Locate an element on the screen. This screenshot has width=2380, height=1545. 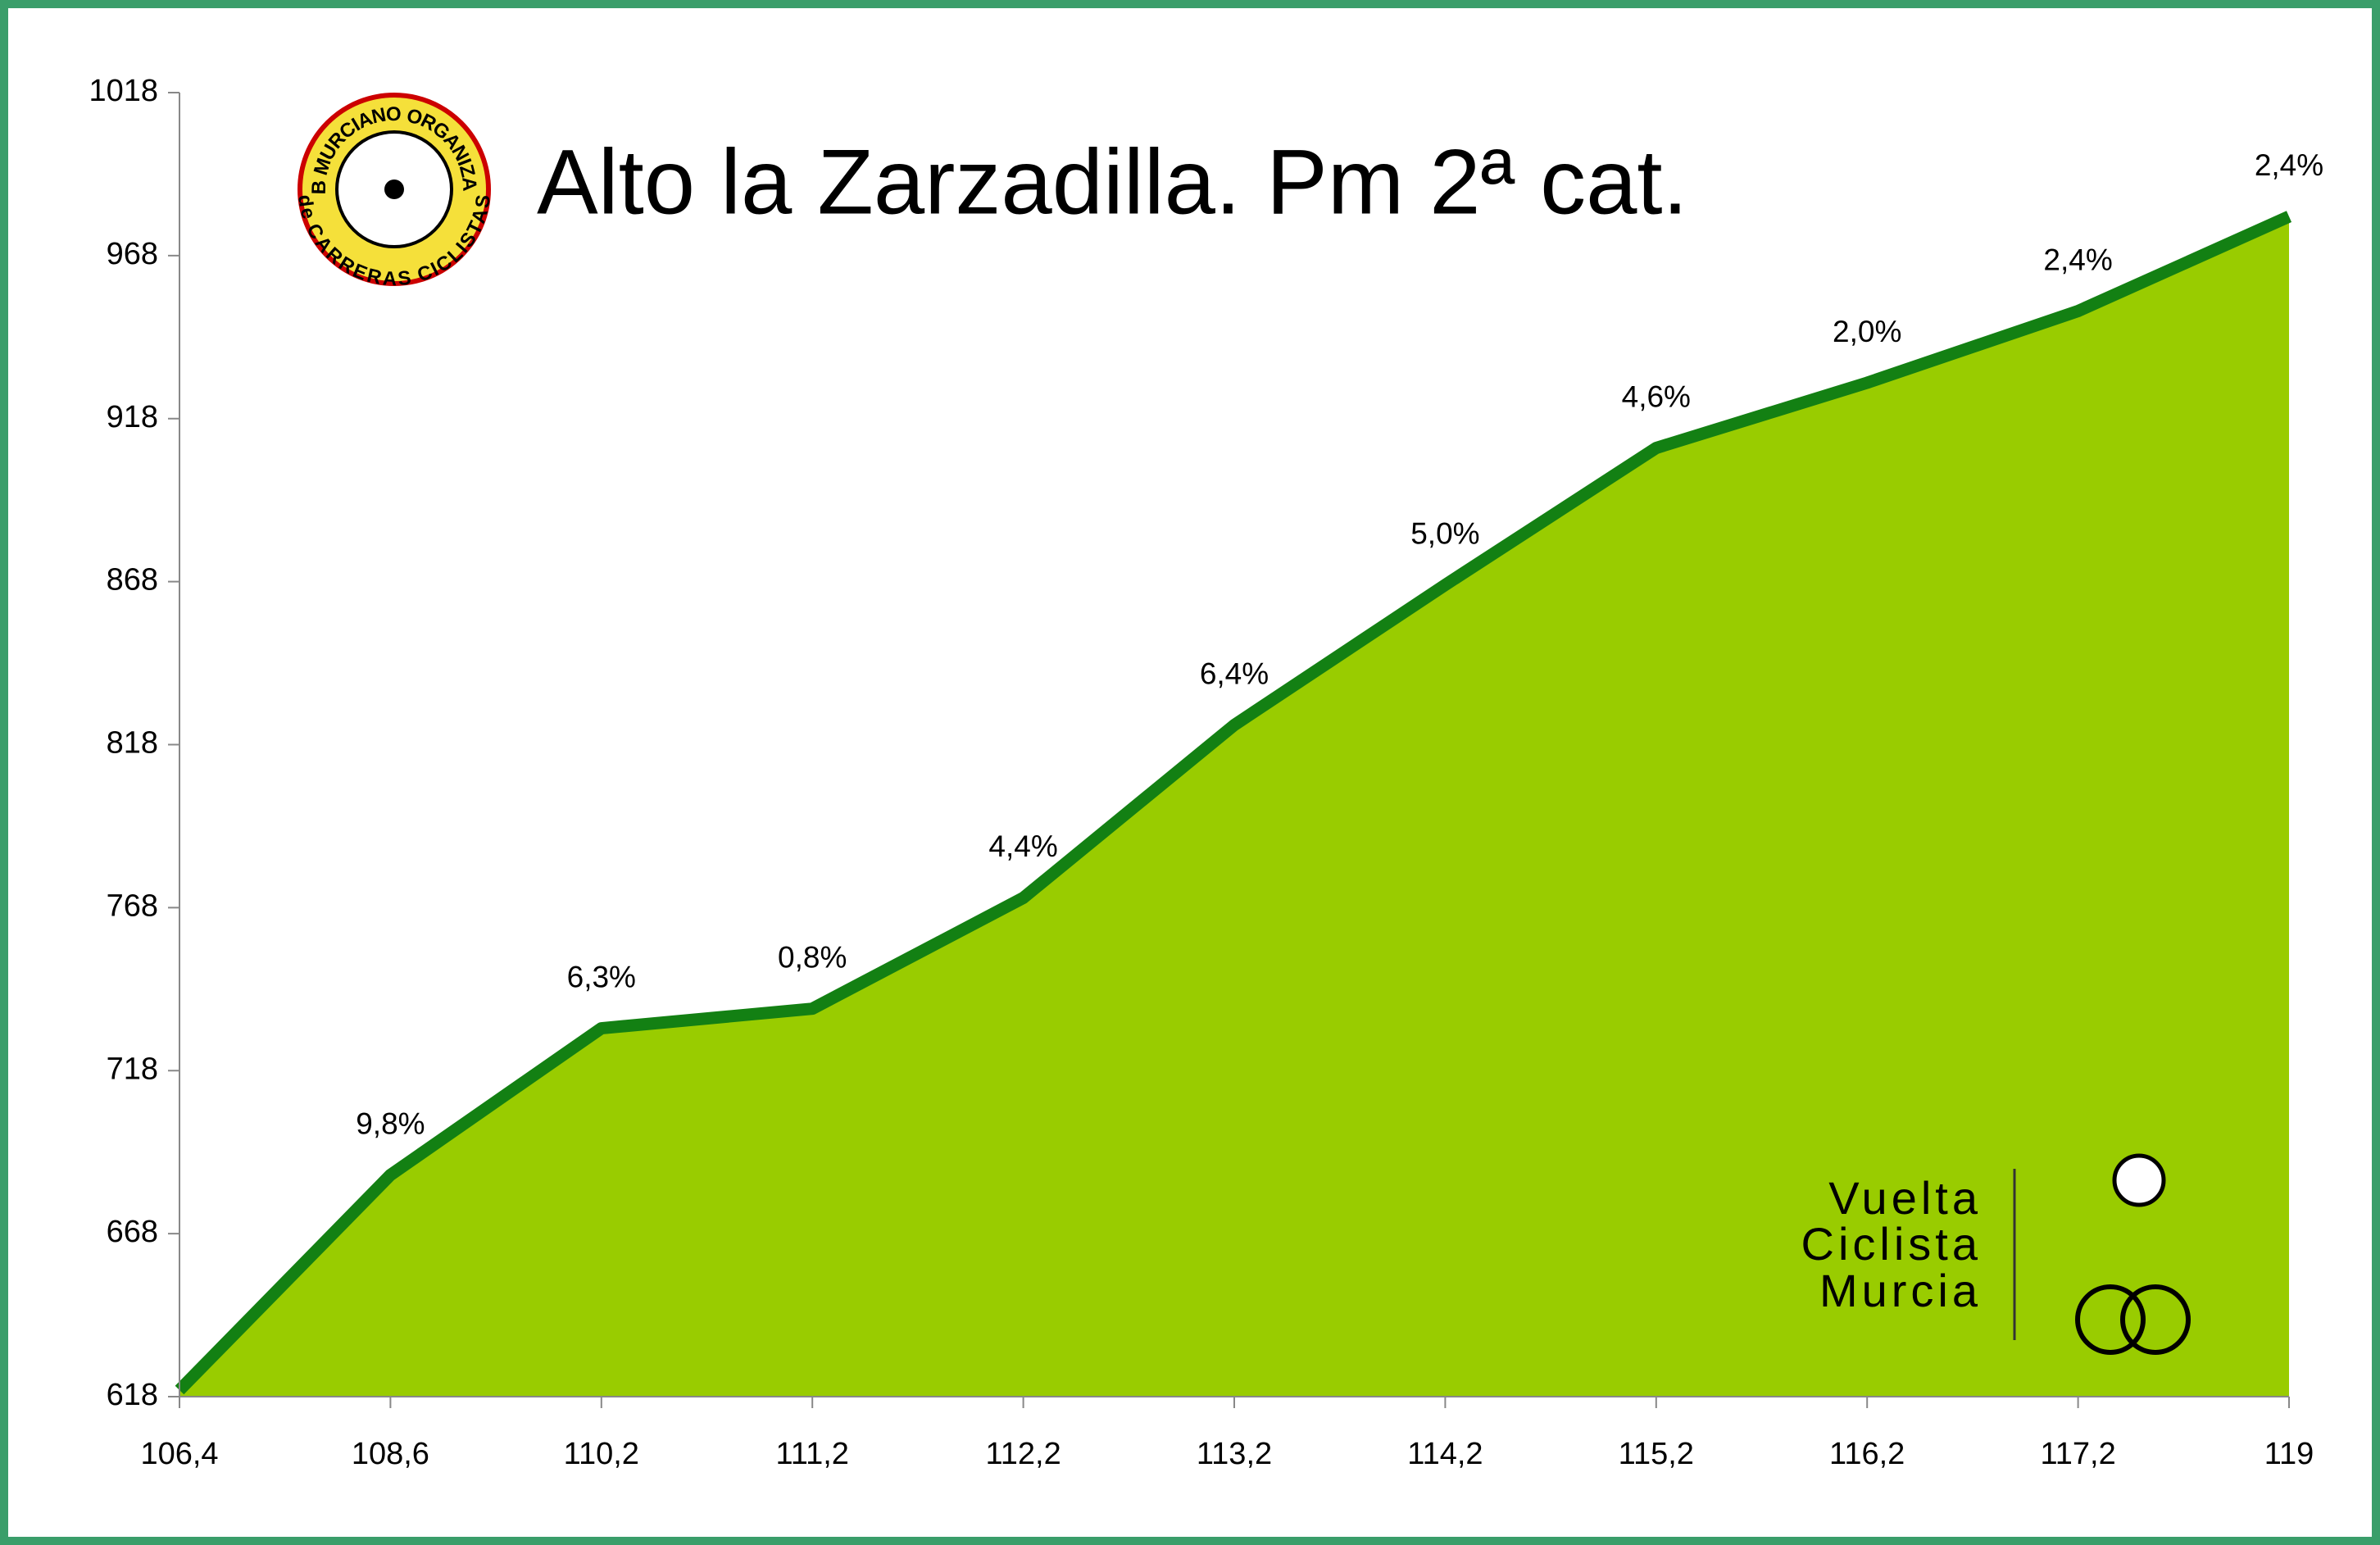
logo-hub is located at coordinates (394, 189).